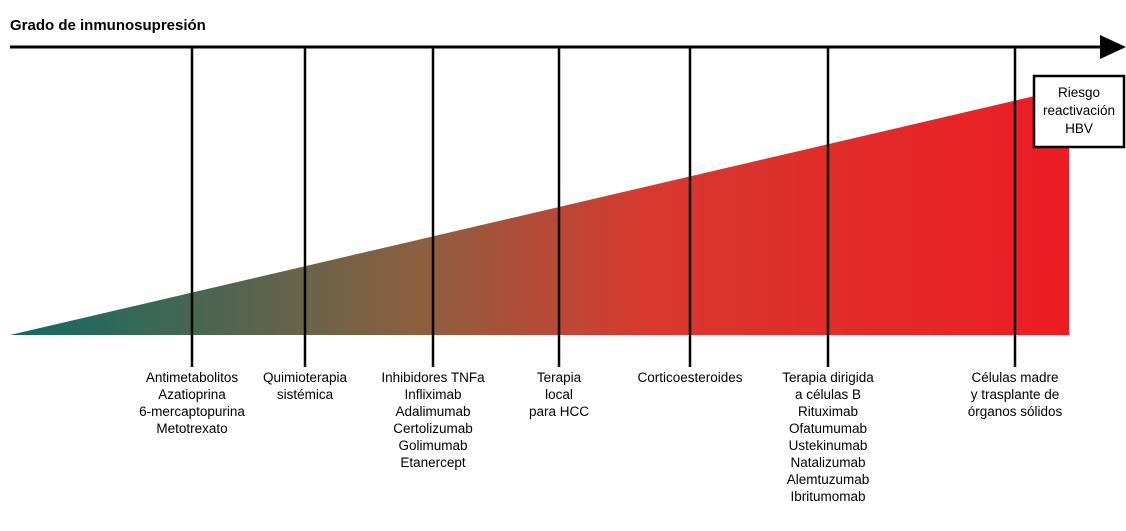 This screenshot has width=1126, height=531. What do you see at coordinates (432, 411) in the screenshot?
I see `category-label-line: Adalimumab` at bounding box center [432, 411].